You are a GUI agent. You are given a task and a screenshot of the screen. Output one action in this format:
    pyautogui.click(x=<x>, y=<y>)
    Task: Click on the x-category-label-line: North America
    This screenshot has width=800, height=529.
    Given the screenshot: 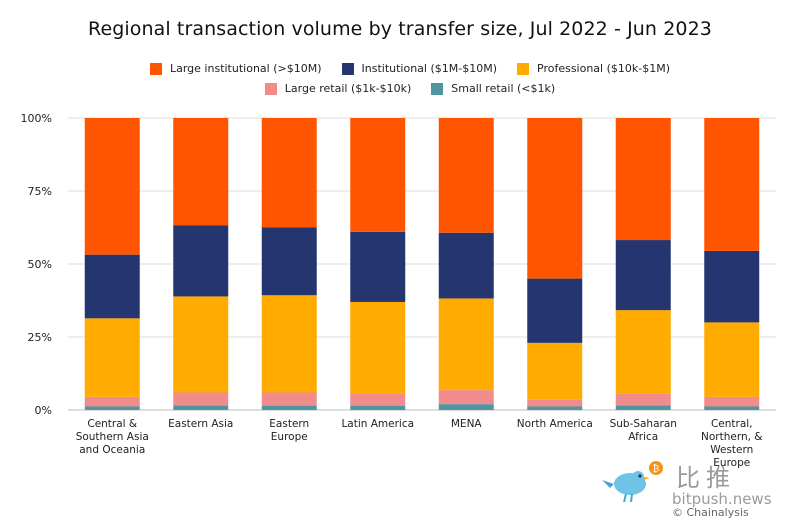 What is the action you would take?
    pyautogui.click(x=555, y=424)
    